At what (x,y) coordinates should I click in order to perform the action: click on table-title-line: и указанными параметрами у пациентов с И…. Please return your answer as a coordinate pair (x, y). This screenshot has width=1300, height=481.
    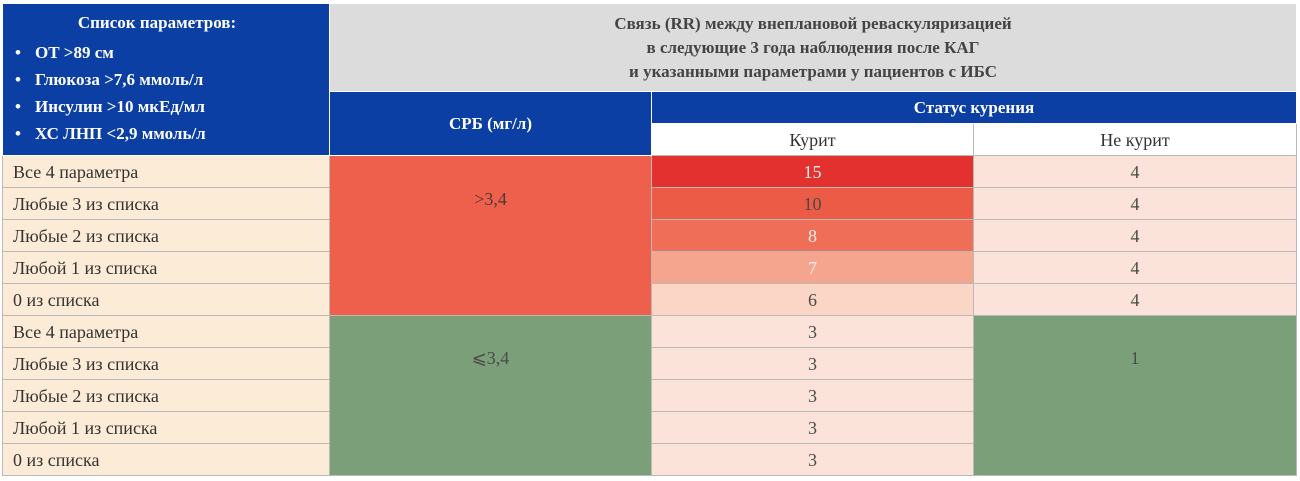
    Looking at the image, I should click on (813, 71).